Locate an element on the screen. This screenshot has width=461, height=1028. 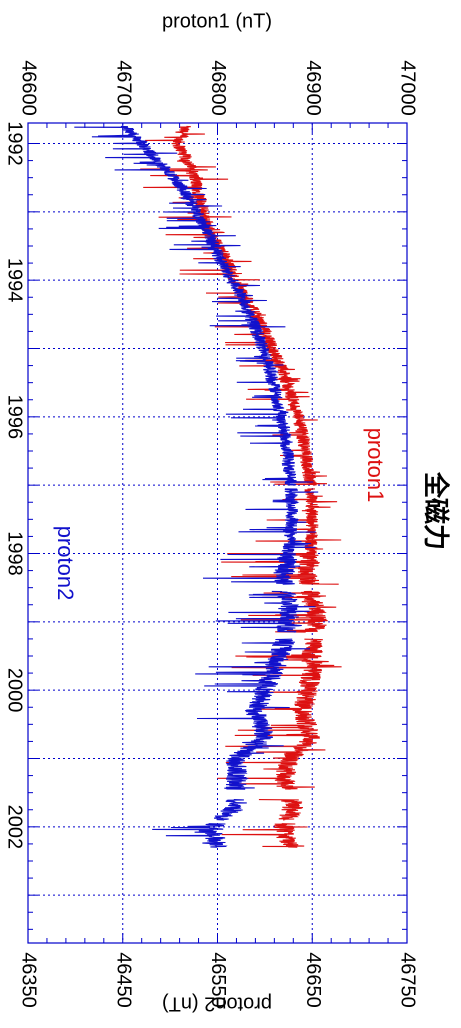
y-right-axis-label: proton2 (nT) is located at coordinates (217, 1004).